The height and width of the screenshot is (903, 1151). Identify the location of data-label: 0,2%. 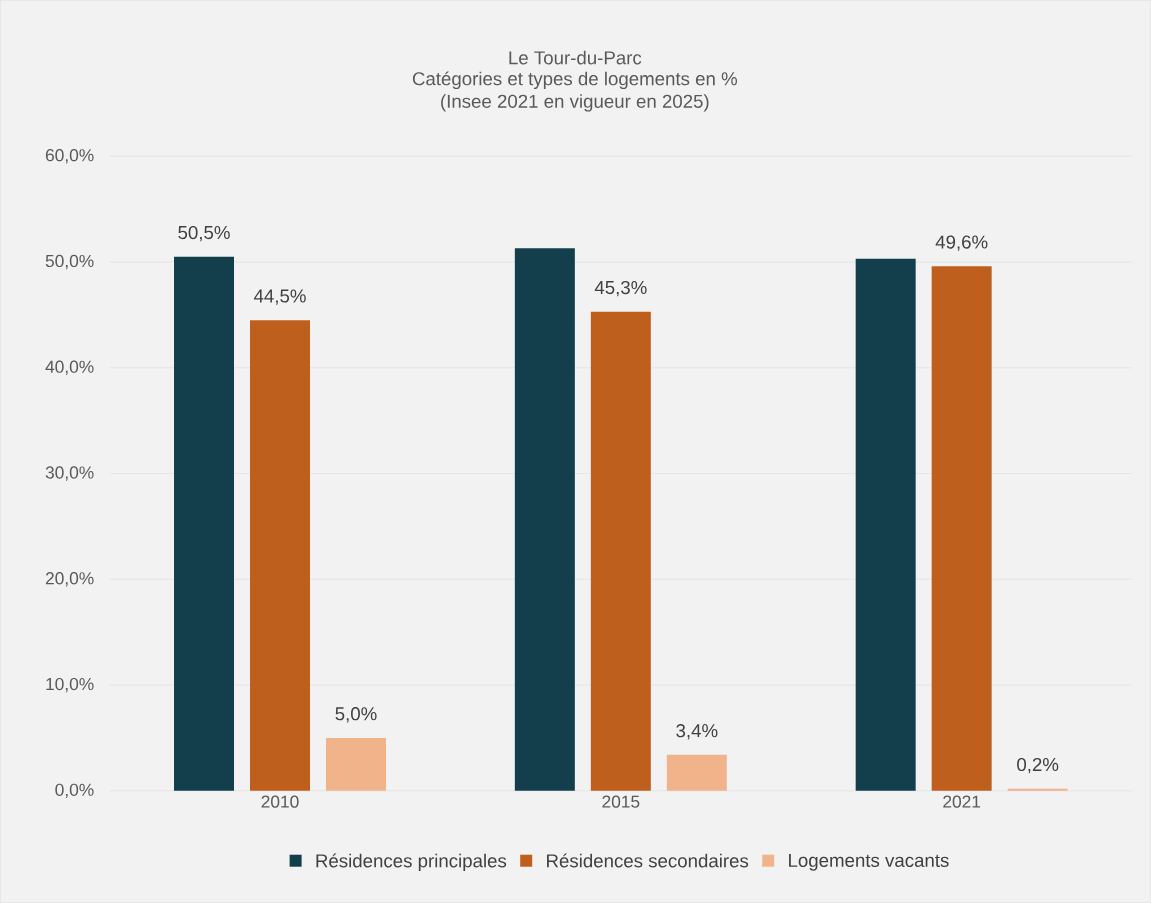
(1038, 765).